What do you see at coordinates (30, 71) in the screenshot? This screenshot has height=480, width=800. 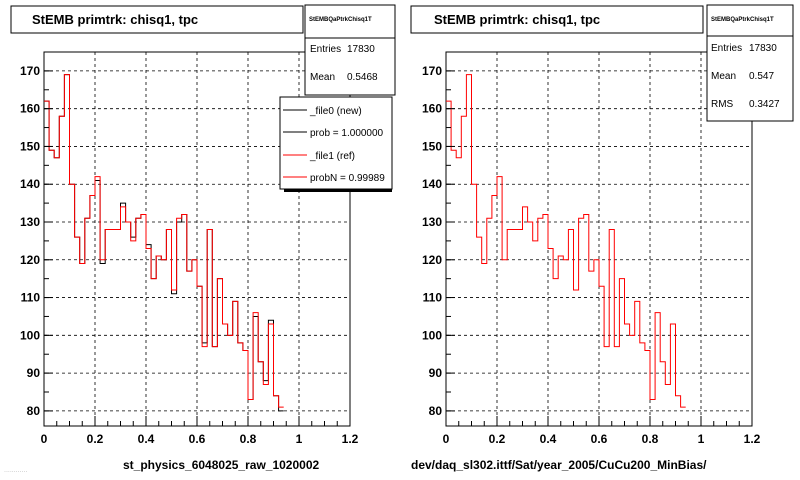 I see `left-y-tick-label: 170` at bounding box center [30, 71].